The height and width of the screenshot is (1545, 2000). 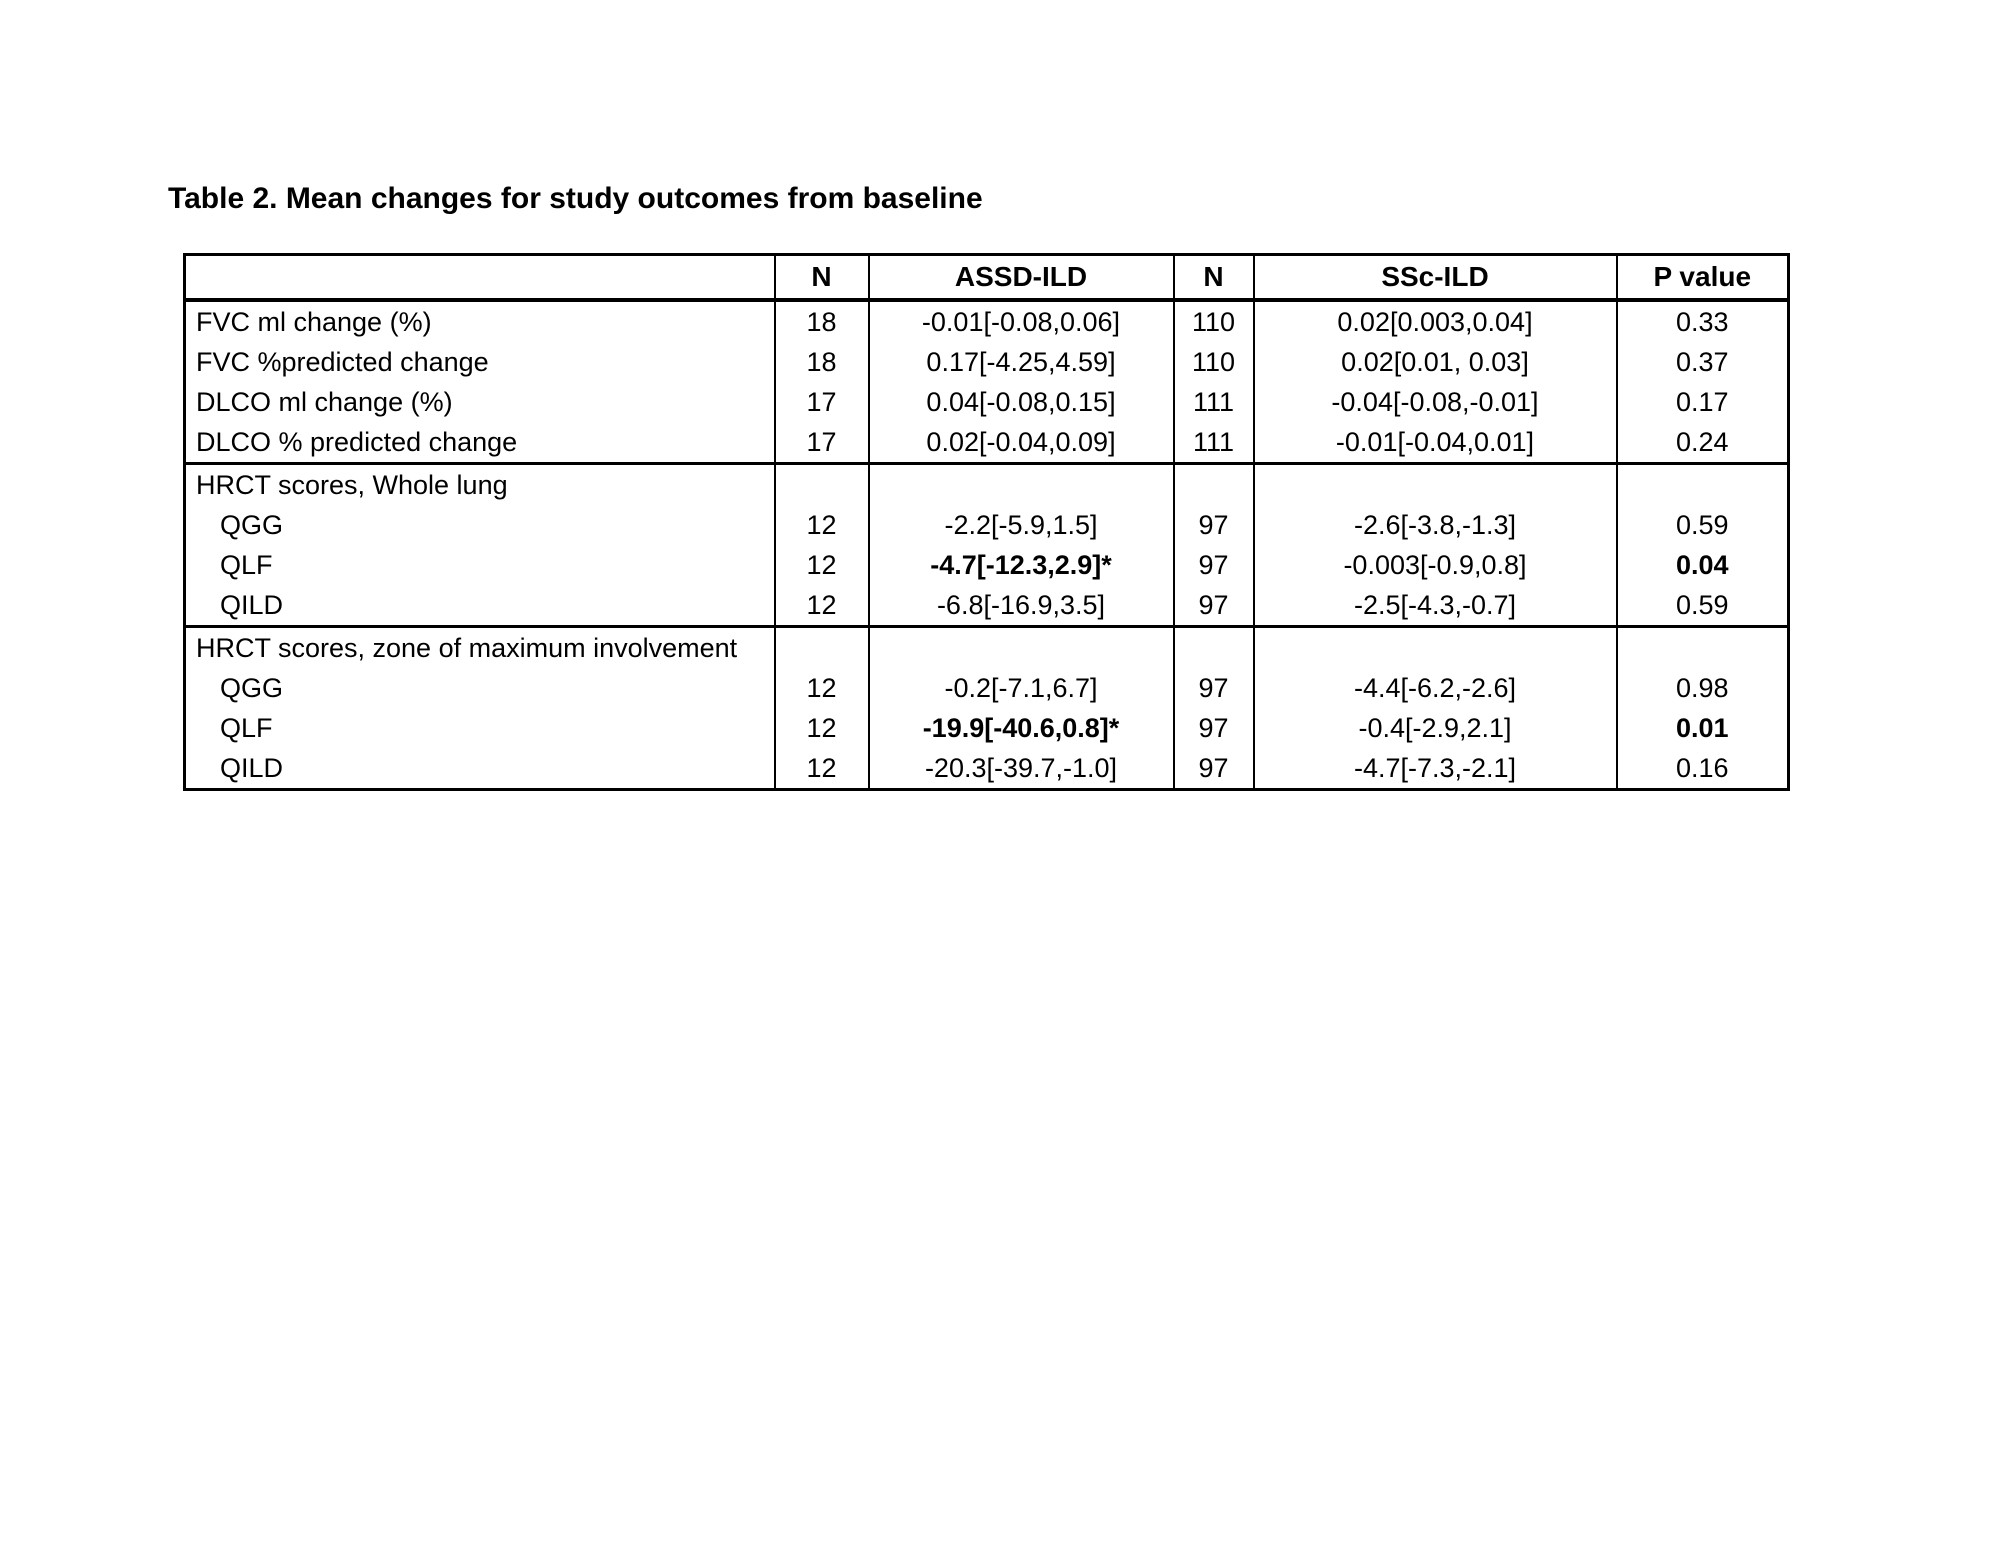 I want to click on header-row: N ASSD-ILD N SSc-ILD P value, so click(x=986, y=278).